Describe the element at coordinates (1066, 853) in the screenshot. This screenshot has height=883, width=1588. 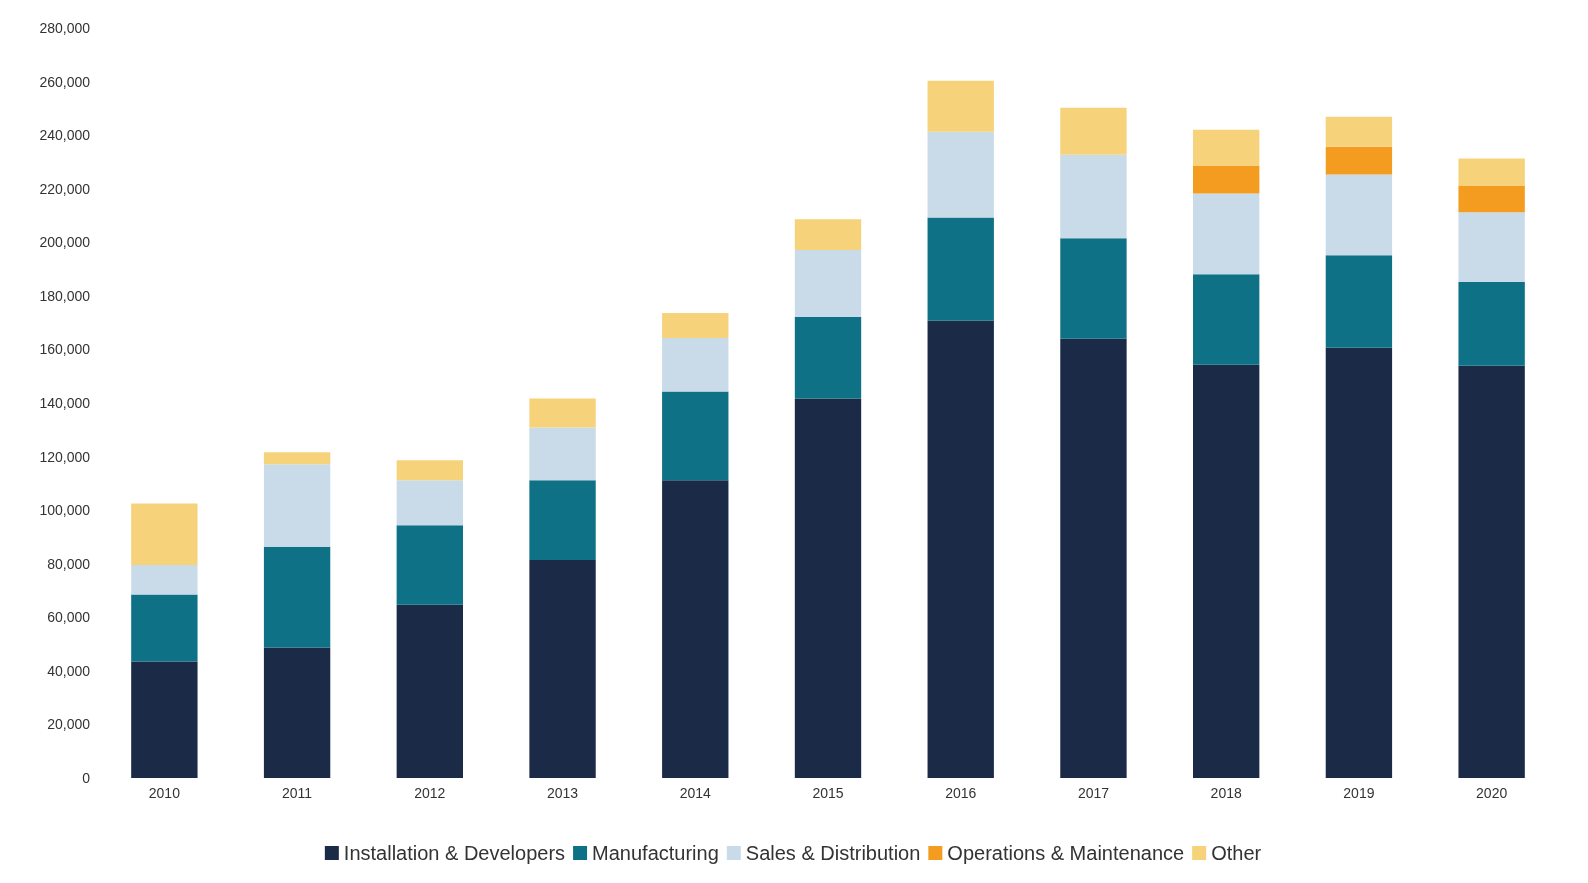
I see `legend-label: Operations & Maintenance` at that location.